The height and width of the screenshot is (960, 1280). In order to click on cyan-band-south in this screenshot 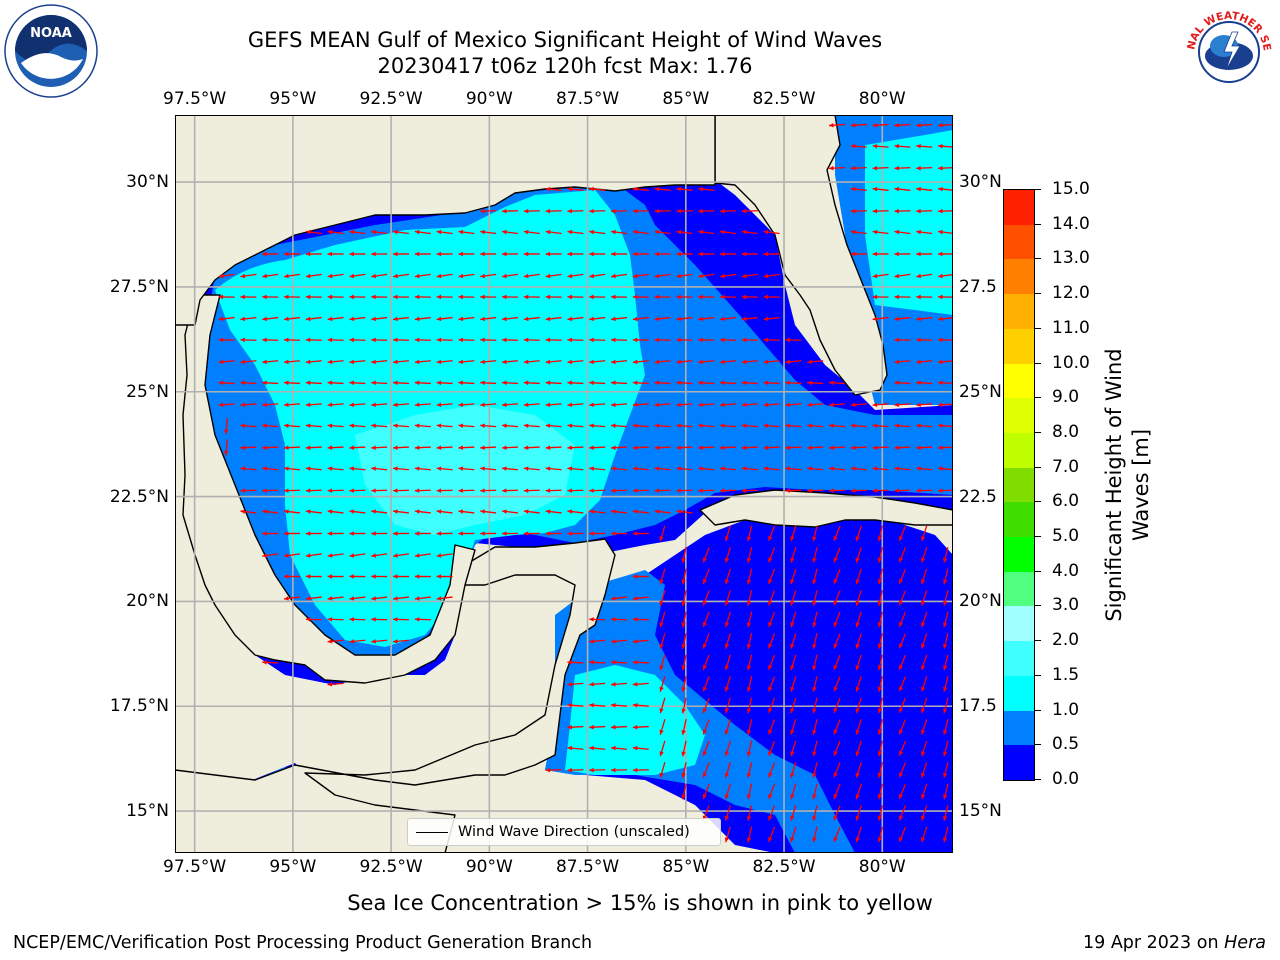, I will do `click(635, 720)`.